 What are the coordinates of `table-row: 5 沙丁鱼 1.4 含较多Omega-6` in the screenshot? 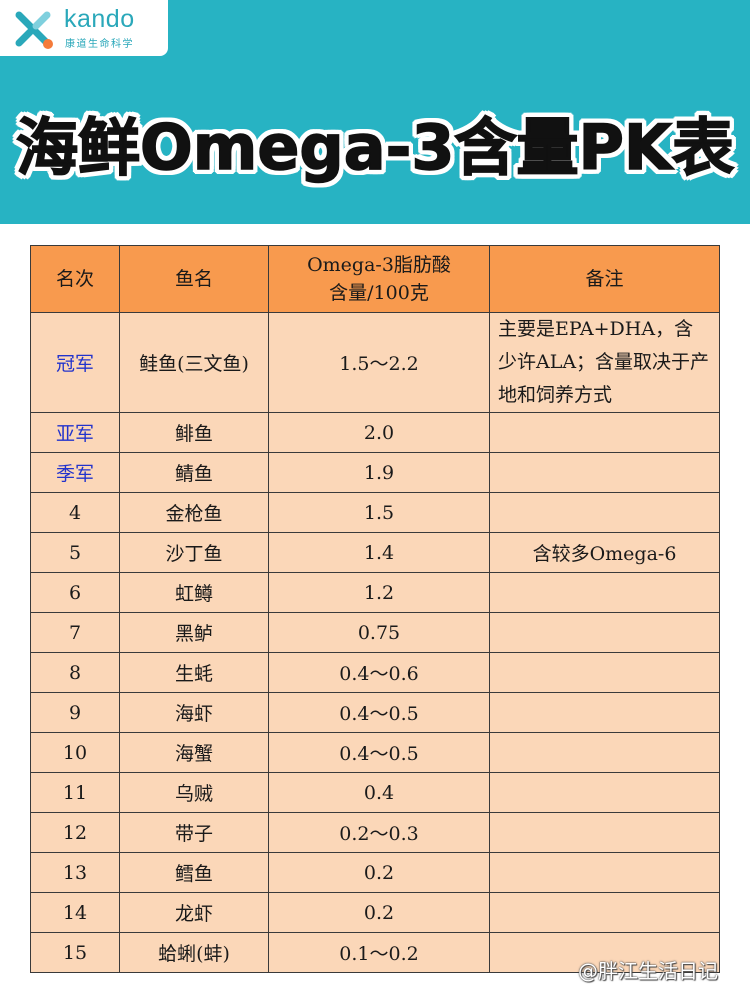 It's located at (375, 552).